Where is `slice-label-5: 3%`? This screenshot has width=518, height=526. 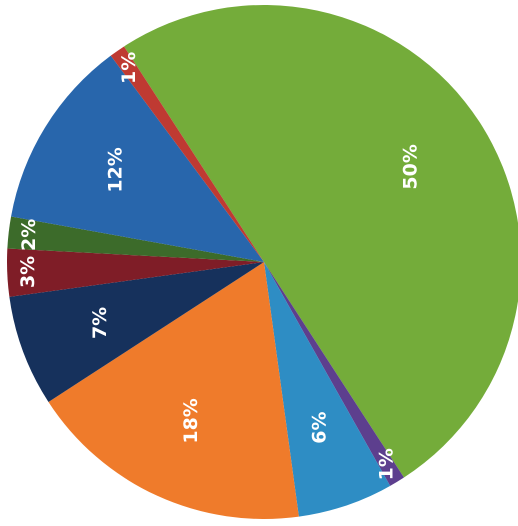
slice-label-5: 3% is located at coordinates (28, 272).